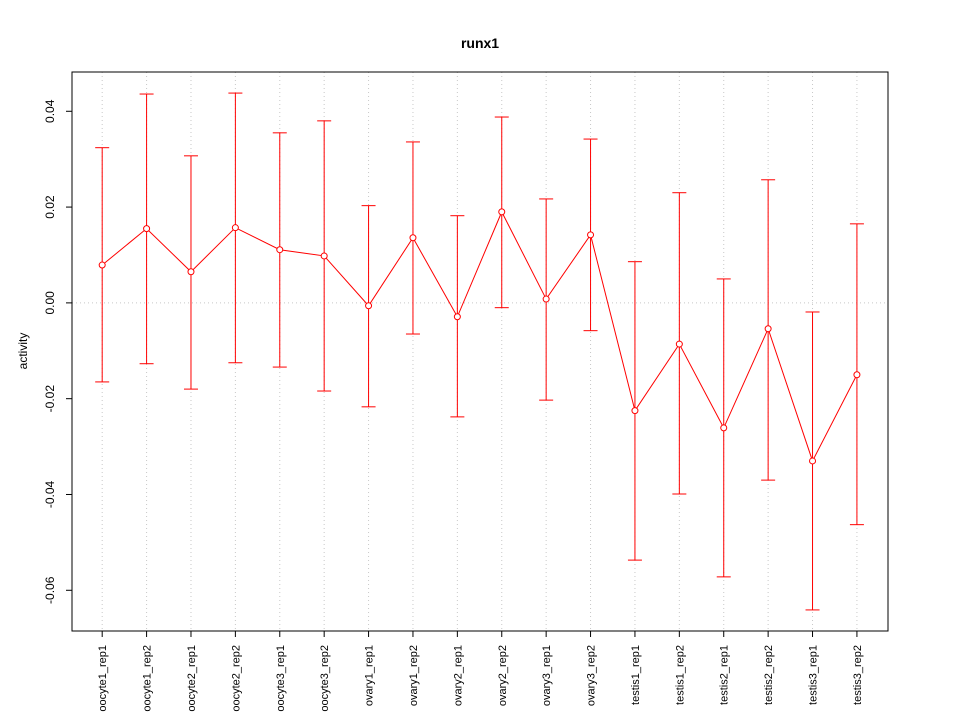 This screenshot has width=960, height=725. I want to click on y-tick-label: -0.04, so click(50, 494).